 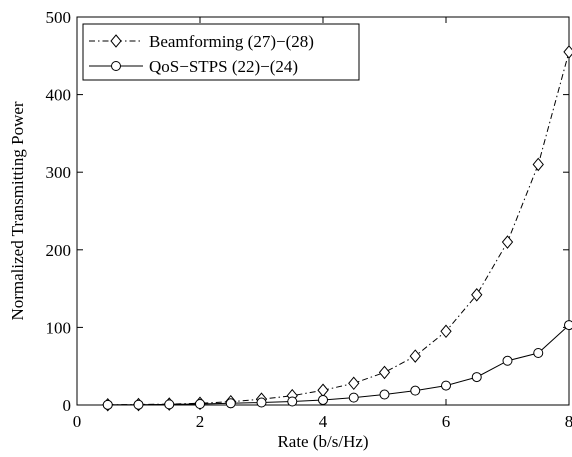 I want to click on x-tick-label: 8, so click(x=568, y=421).